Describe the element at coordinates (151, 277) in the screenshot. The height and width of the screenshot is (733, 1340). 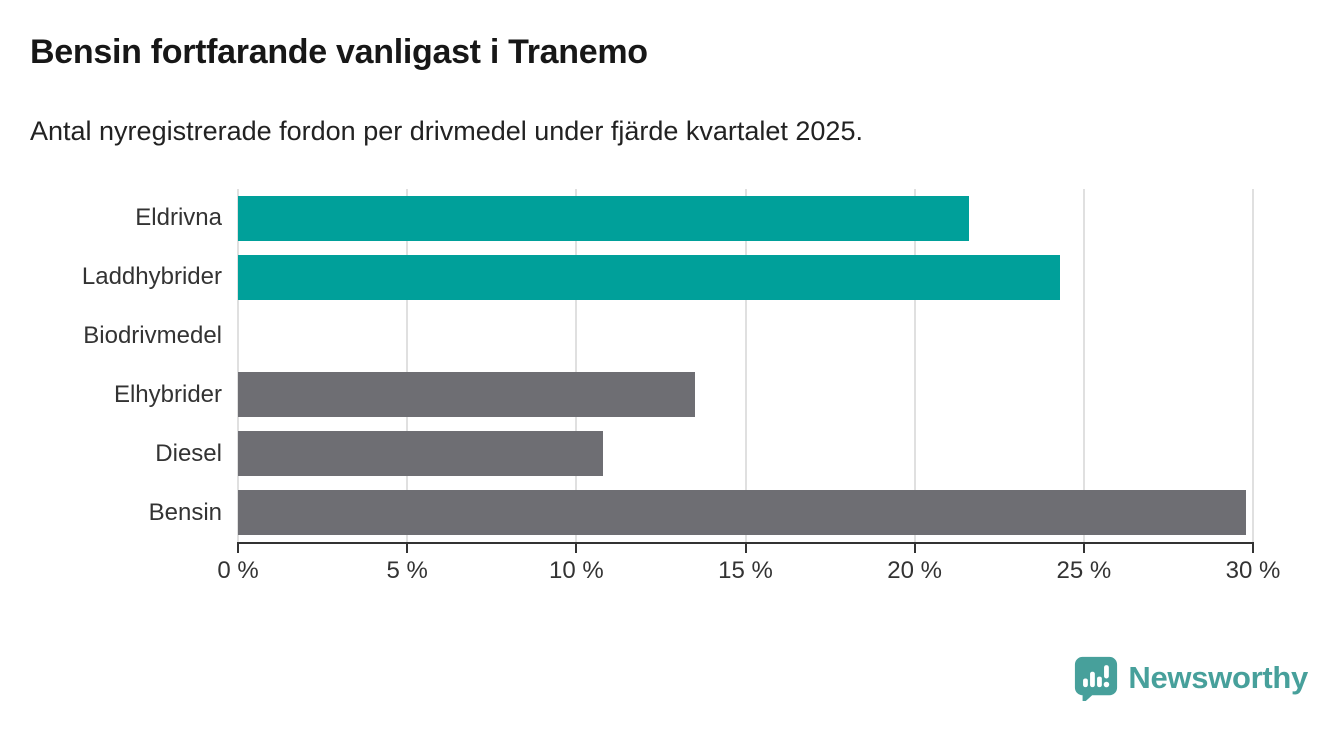
I see `category-label: Laddhybrider` at that location.